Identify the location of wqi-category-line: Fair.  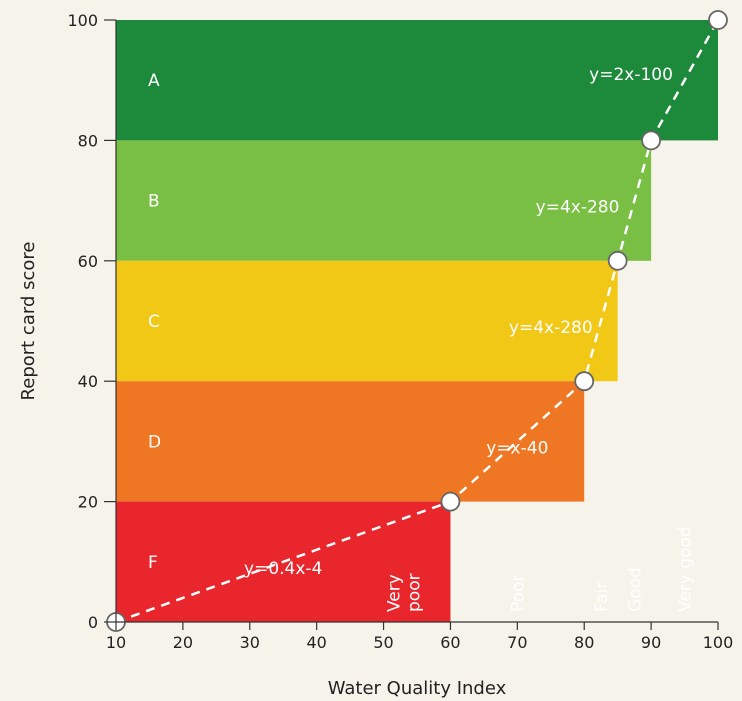
(602, 597).